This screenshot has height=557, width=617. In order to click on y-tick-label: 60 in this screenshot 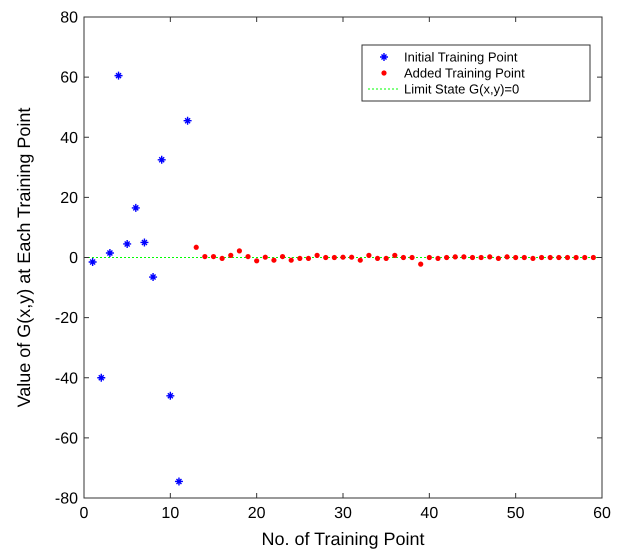, I will do `click(69, 78)`.